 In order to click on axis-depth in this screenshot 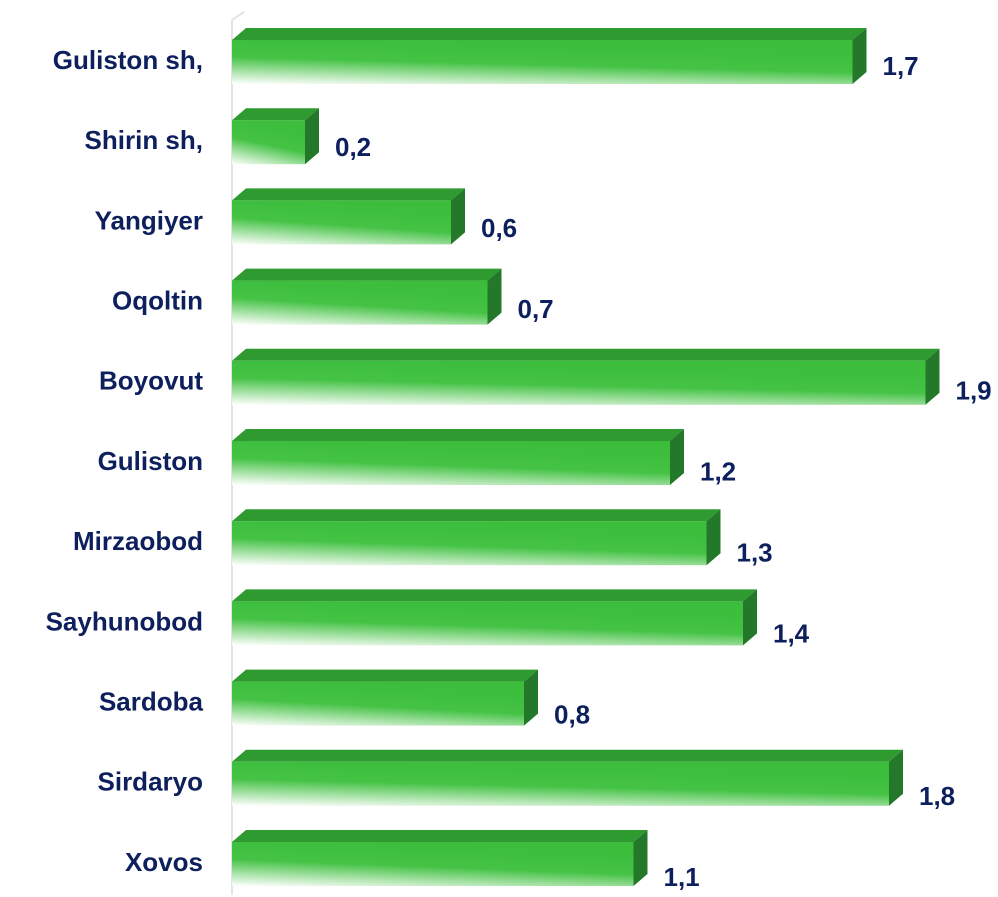, I will do `click(238, 16)`.